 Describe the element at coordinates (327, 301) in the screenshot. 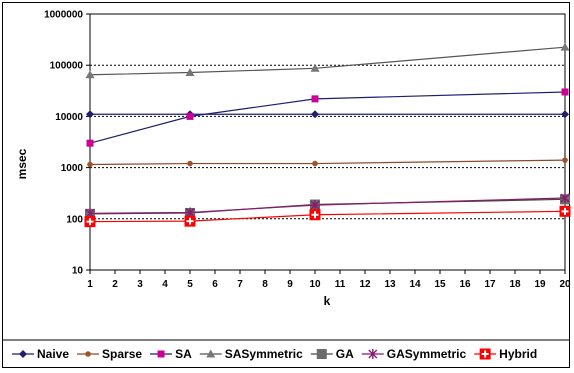

I see `x-axis-label: k` at that location.